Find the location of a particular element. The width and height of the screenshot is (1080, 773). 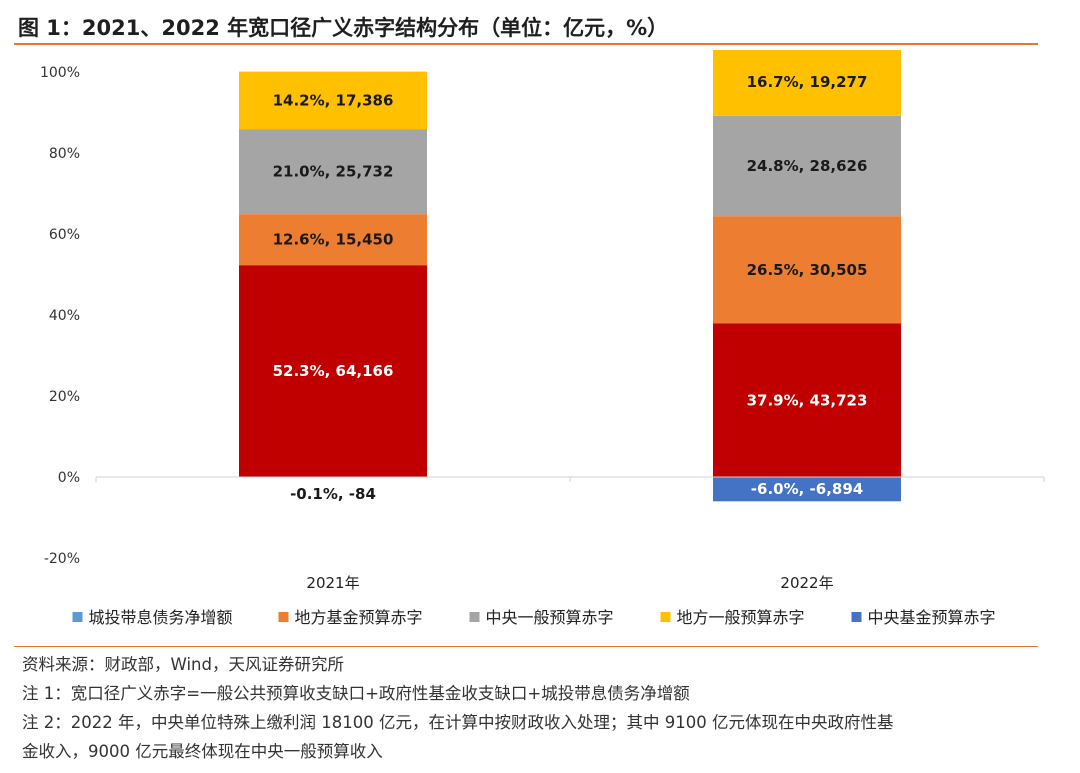

y-tick-label: 60% is located at coordinates (64, 235).